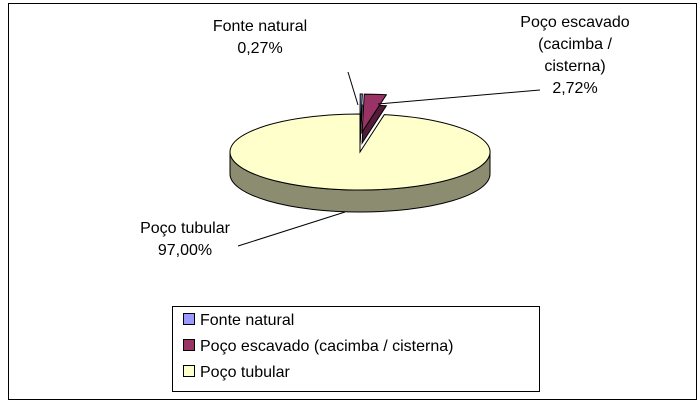 This screenshot has height=402, width=700. I want to click on legend-entry: Fonte natural, so click(238, 321).